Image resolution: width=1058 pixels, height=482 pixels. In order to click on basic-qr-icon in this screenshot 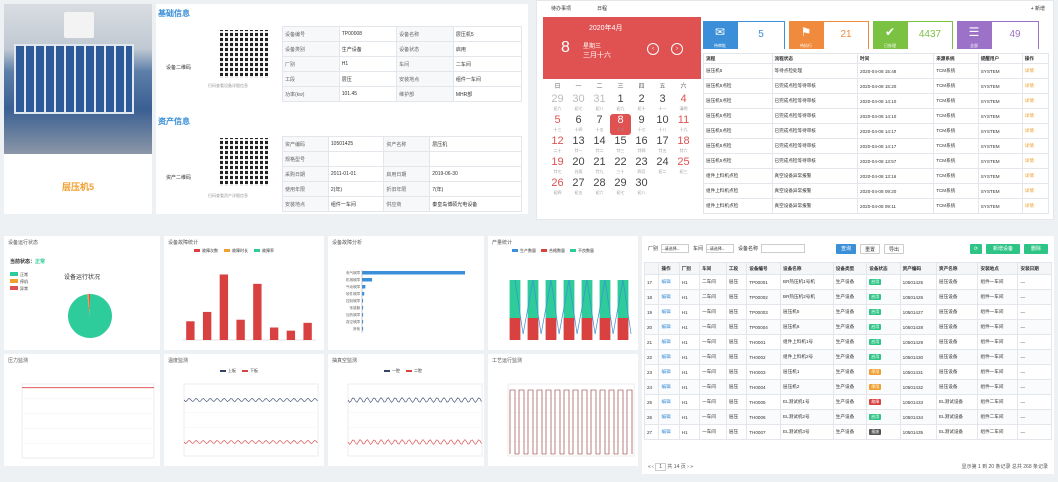, I will do `click(244, 54)`.